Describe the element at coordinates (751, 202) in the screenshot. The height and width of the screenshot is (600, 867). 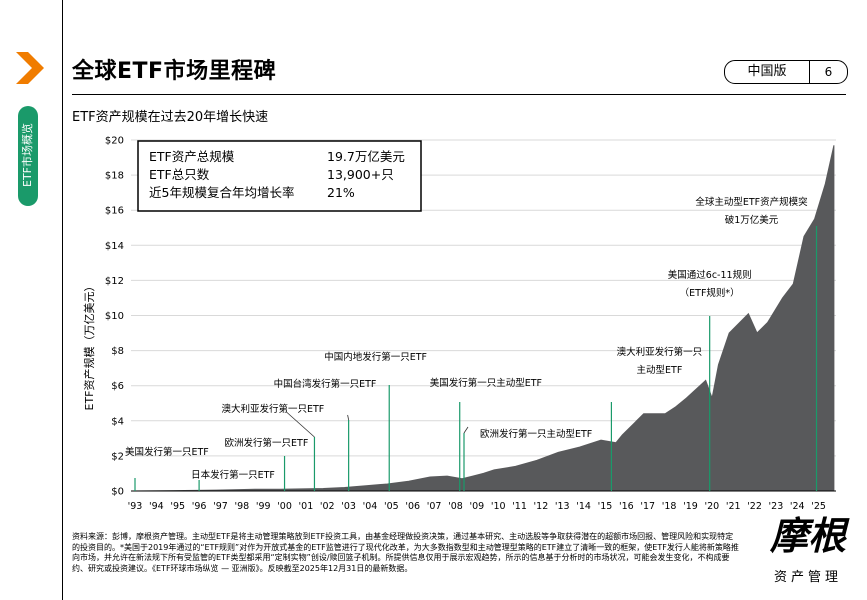
I see `milestone-label: 全球主动型ETF资产规模突` at that location.